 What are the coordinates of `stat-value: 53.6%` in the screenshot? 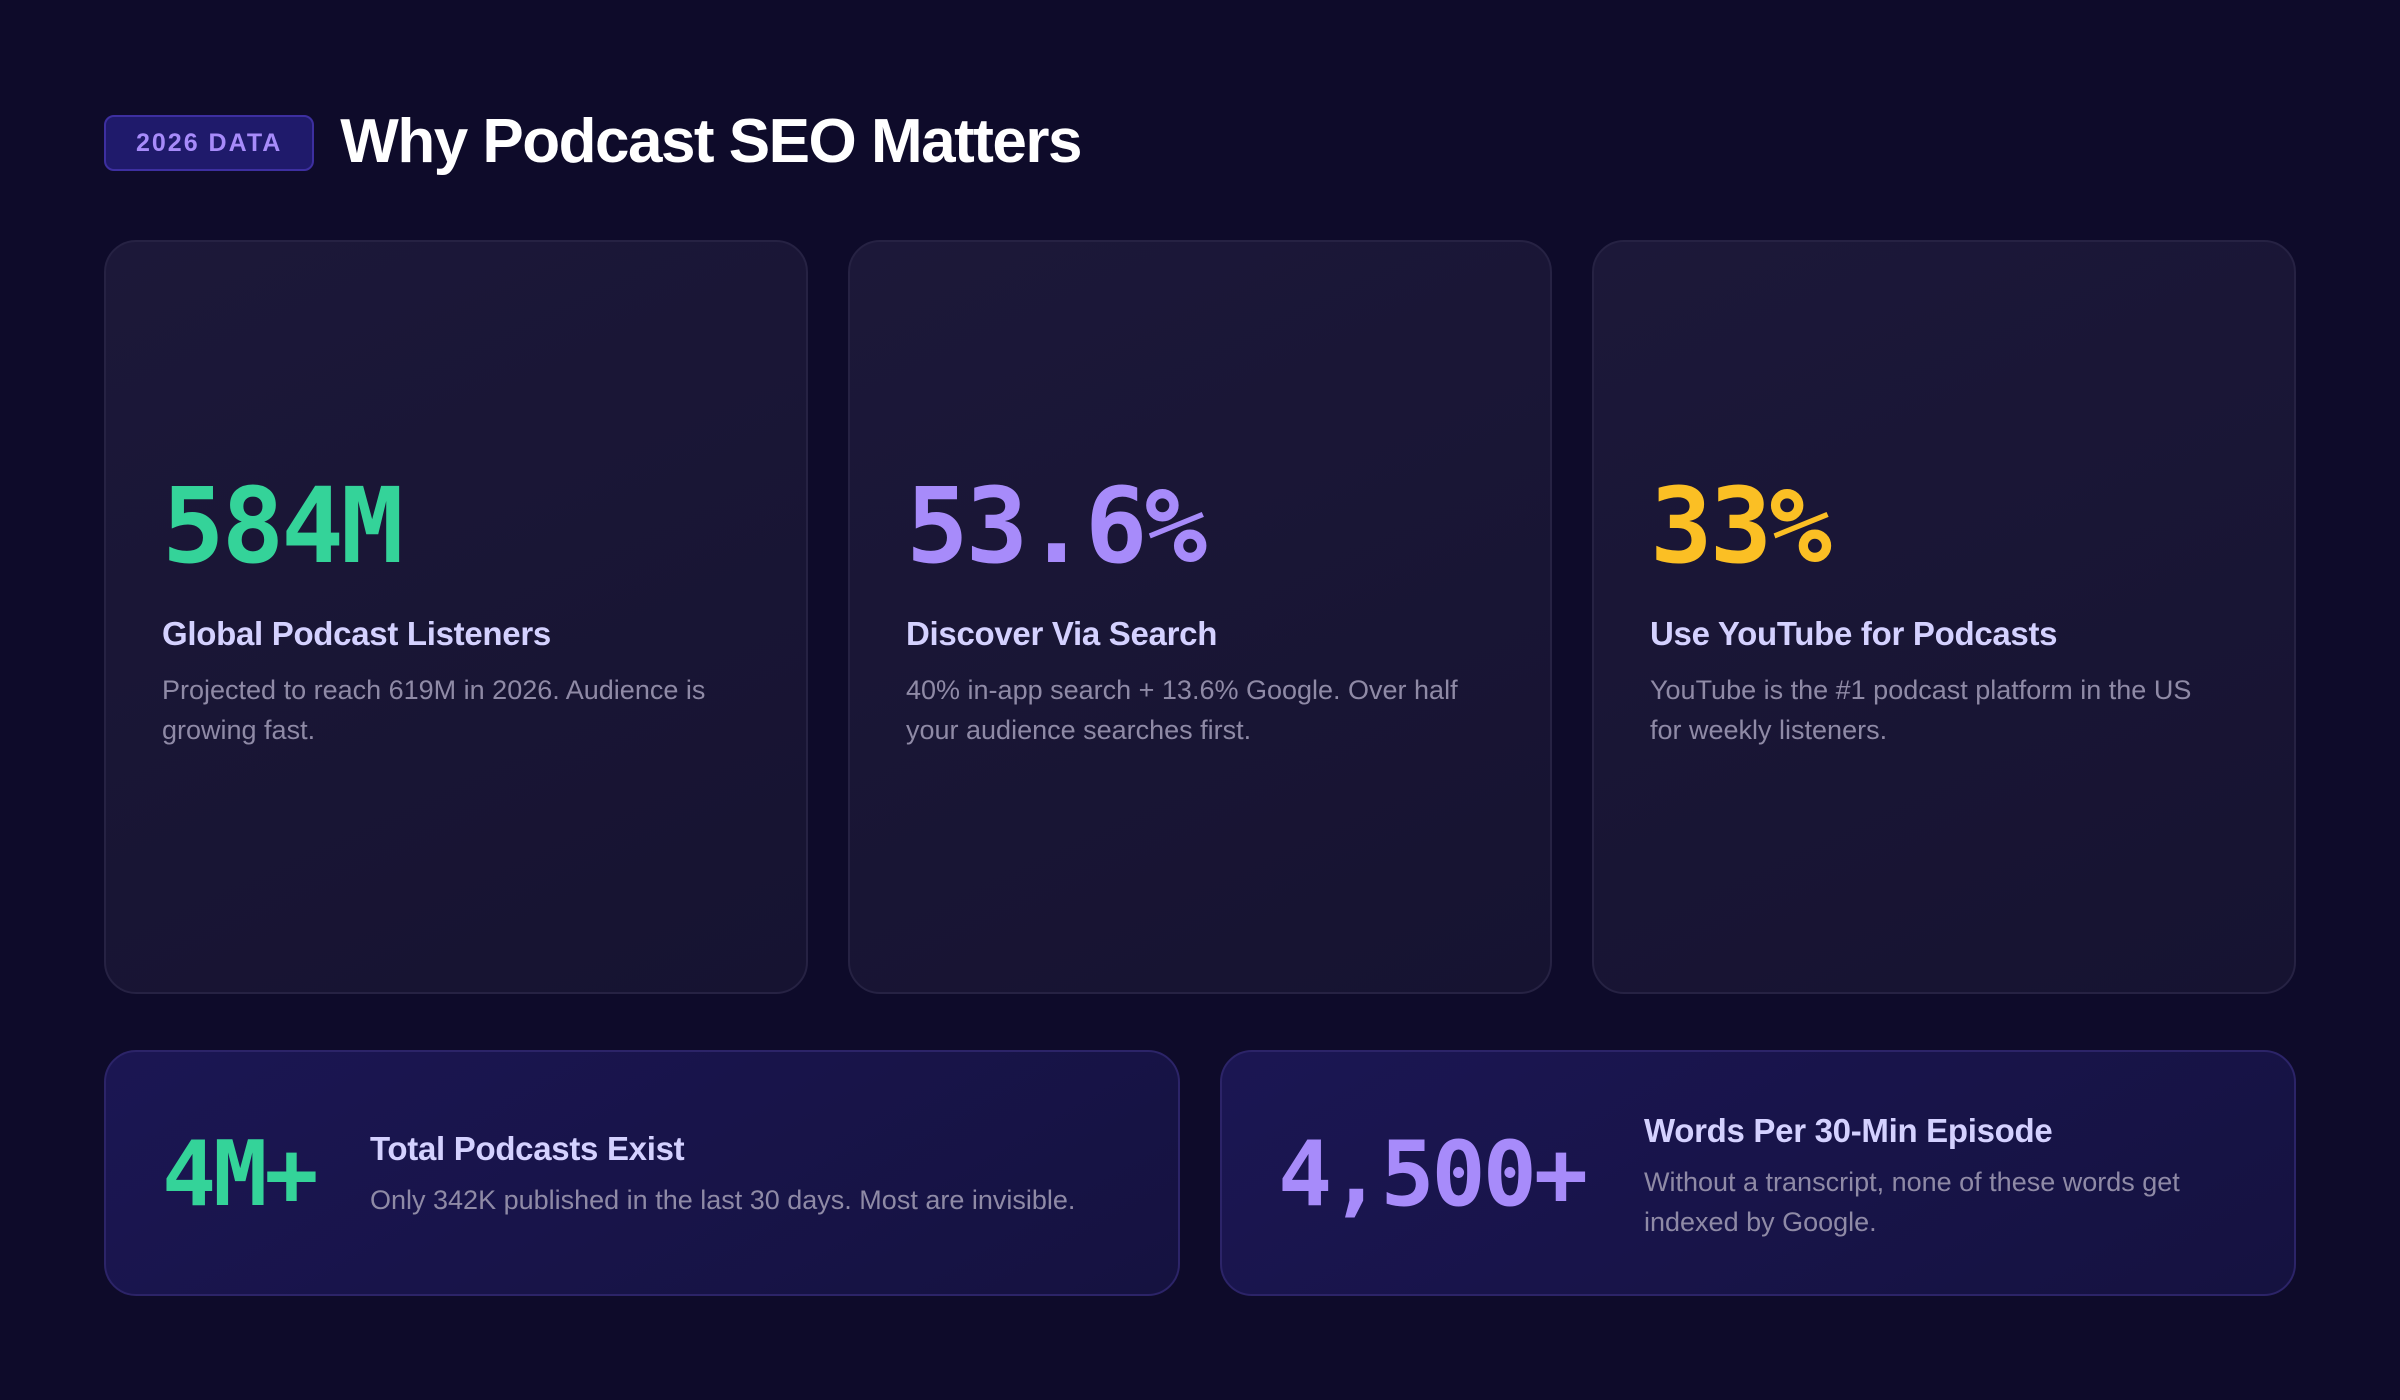 It's located at (1056, 526).